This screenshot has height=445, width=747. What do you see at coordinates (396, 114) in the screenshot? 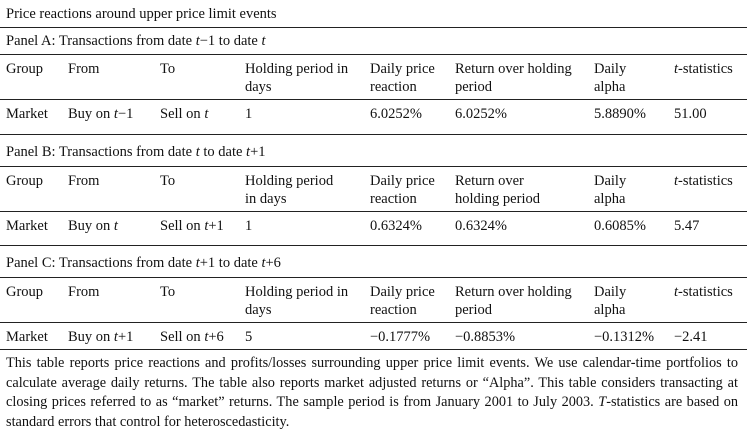
I see `row-daily-price: 6.0252%` at bounding box center [396, 114].